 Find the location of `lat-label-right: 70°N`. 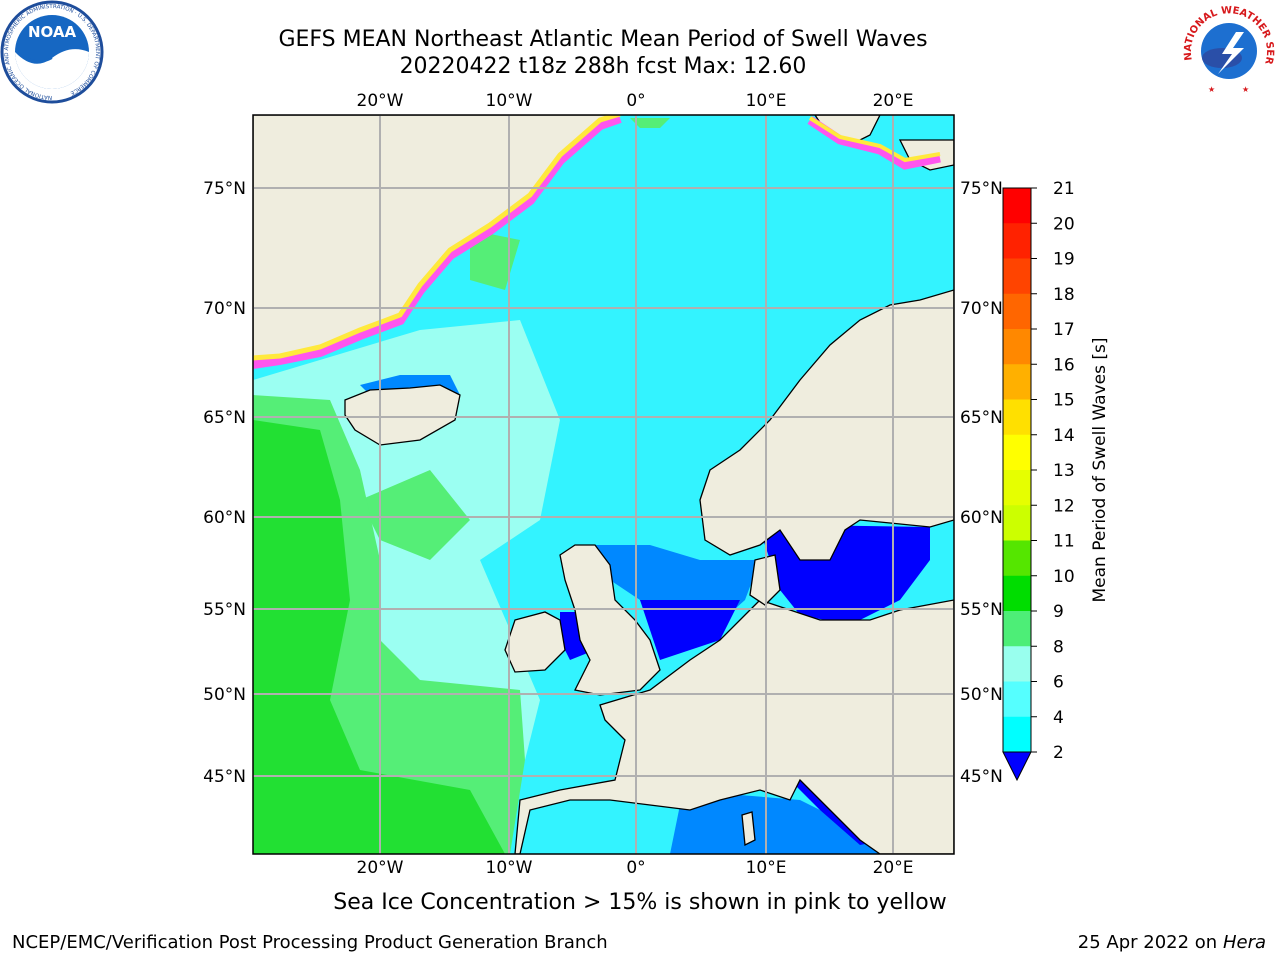

lat-label-right: 70°N is located at coordinates (981, 309).